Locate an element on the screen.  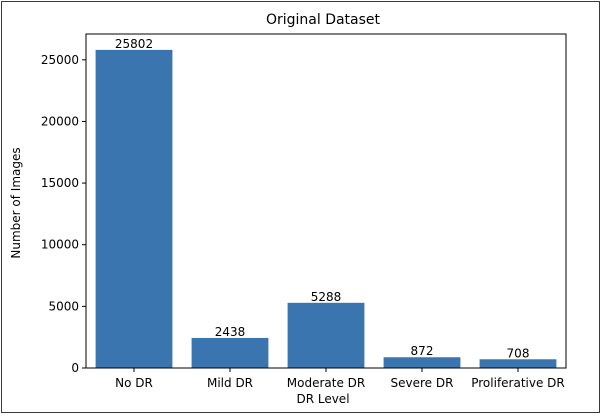
data-label: 25802 is located at coordinates (134, 44).